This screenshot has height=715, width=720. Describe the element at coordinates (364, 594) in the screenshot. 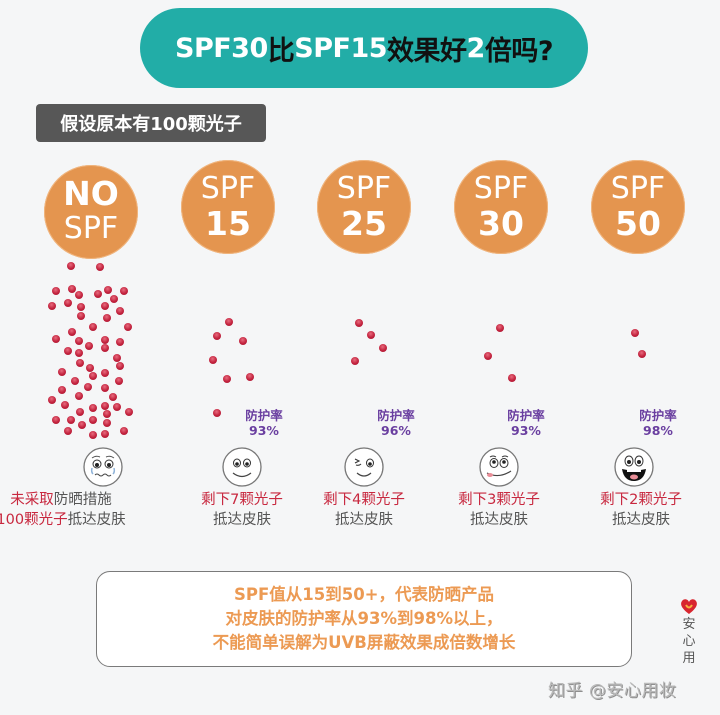

I see `summary-line: SPF值从15到50+，代表防晒产品` at that location.